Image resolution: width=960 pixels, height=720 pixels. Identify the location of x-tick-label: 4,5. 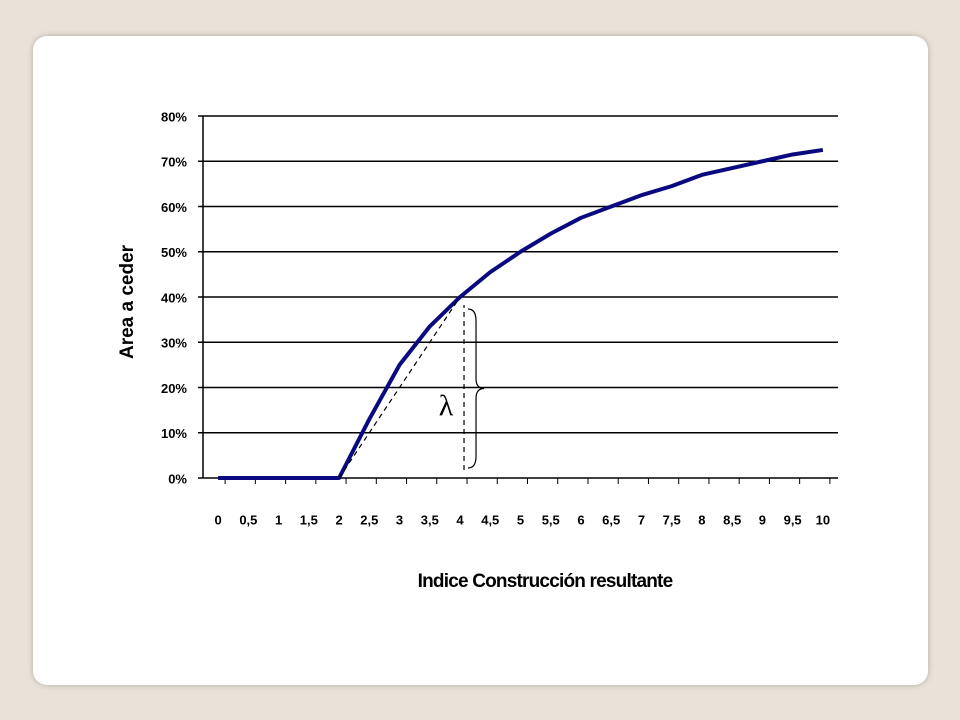
(490, 519).